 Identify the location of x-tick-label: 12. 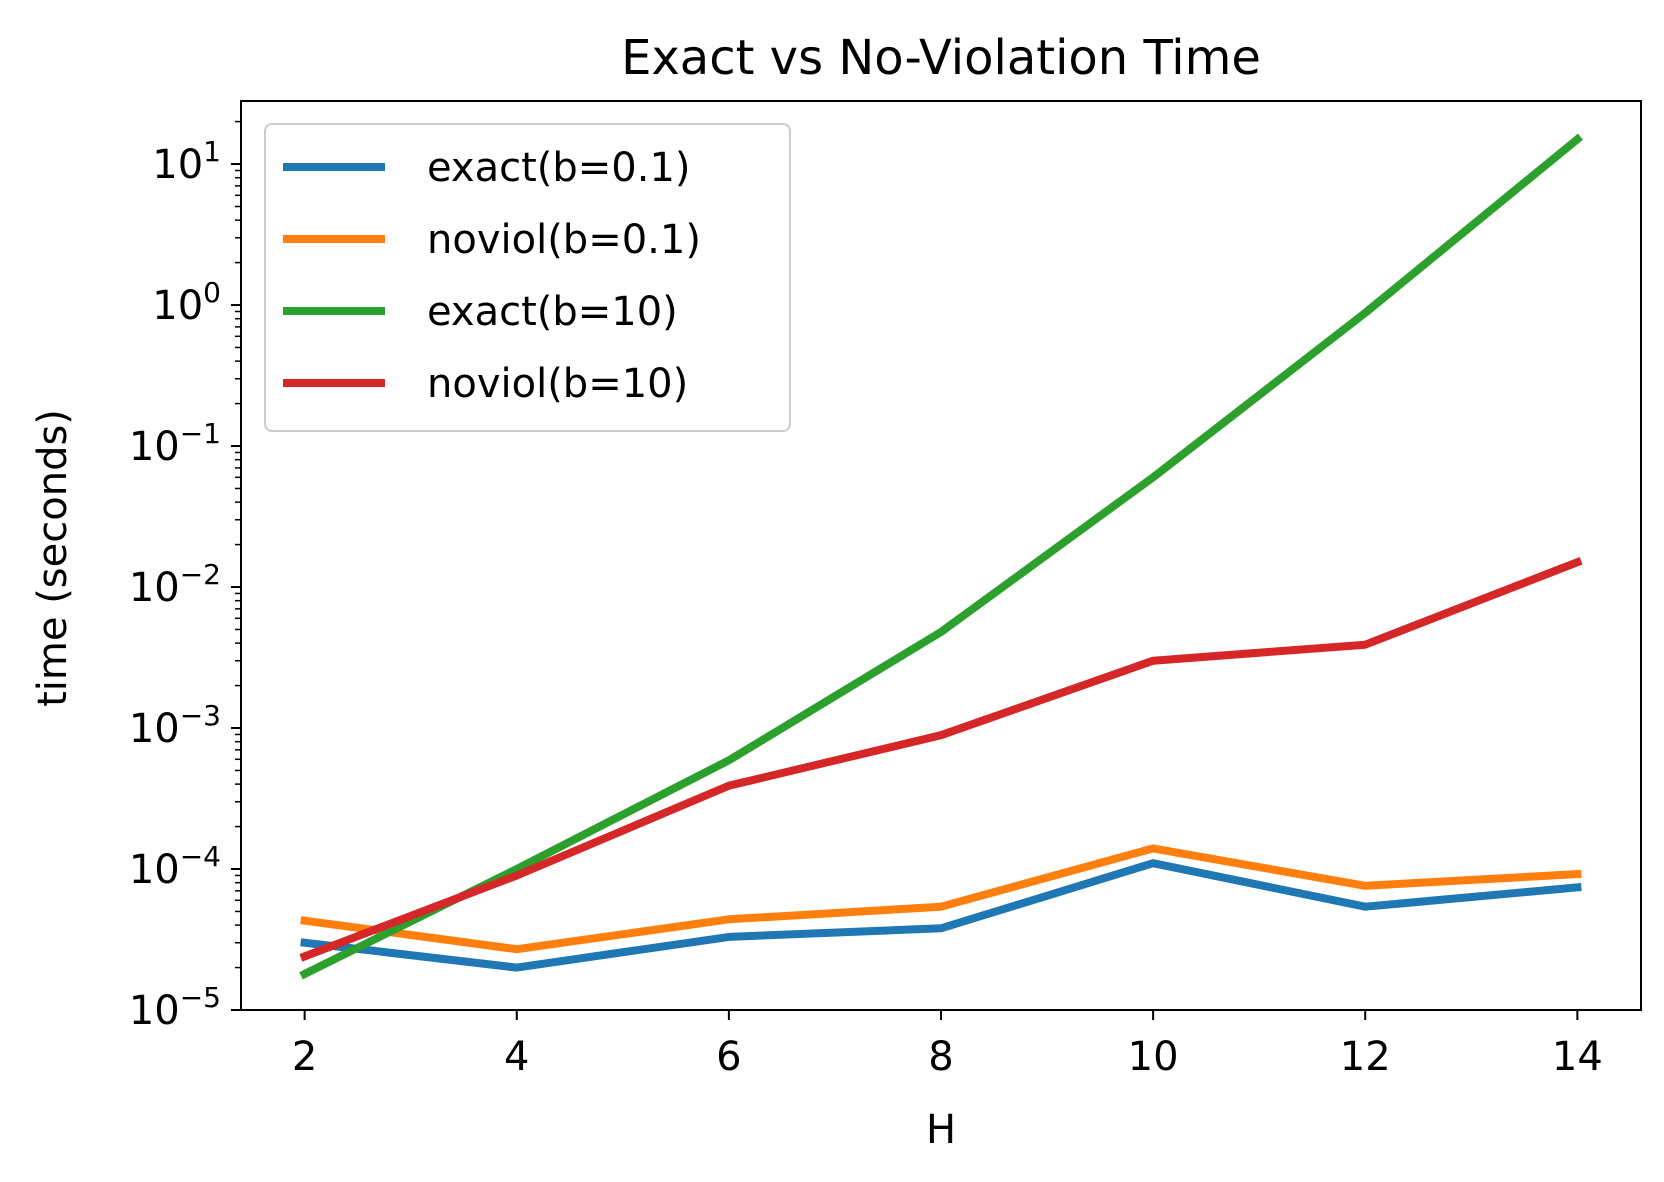
(1365, 1057).